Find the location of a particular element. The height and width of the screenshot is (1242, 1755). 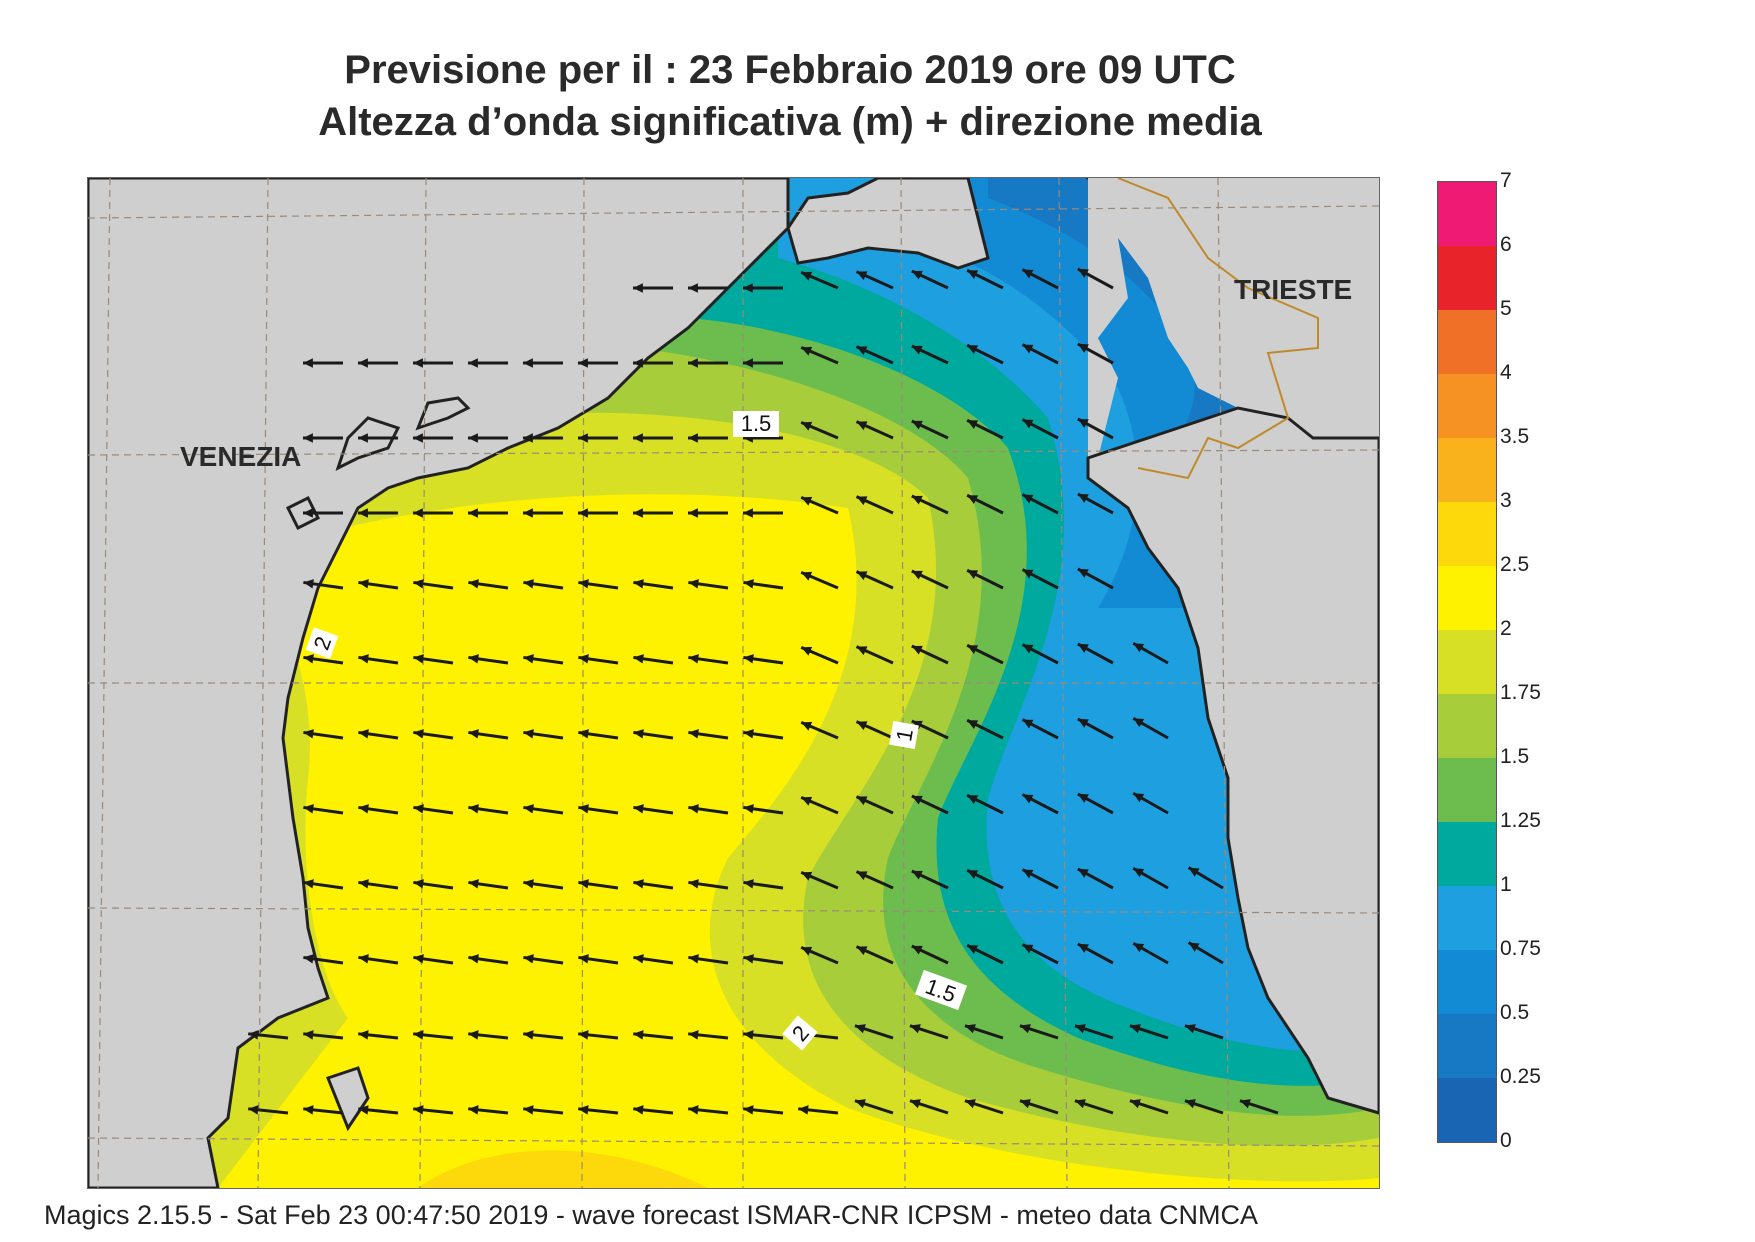

colorbar-tick-label: 1 is located at coordinates (1506, 884).